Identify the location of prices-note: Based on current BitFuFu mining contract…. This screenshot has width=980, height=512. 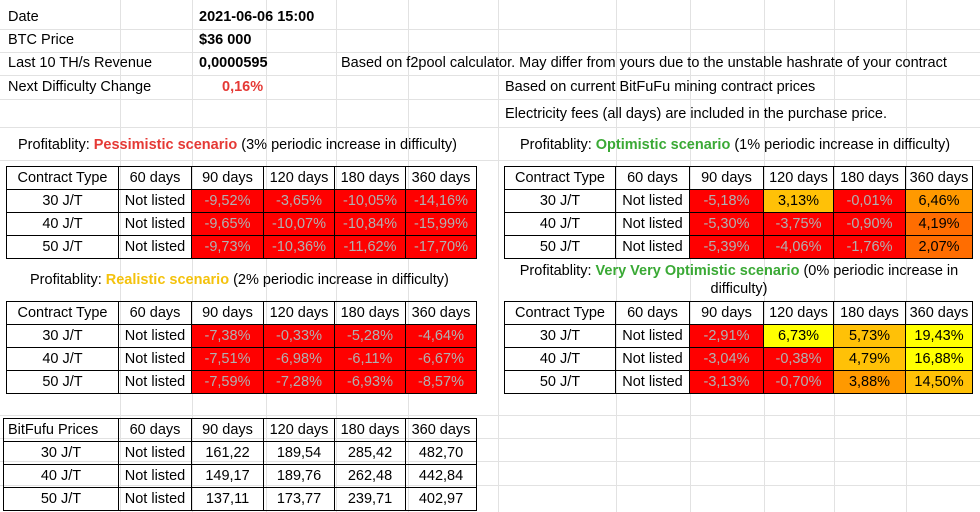
(660, 87).